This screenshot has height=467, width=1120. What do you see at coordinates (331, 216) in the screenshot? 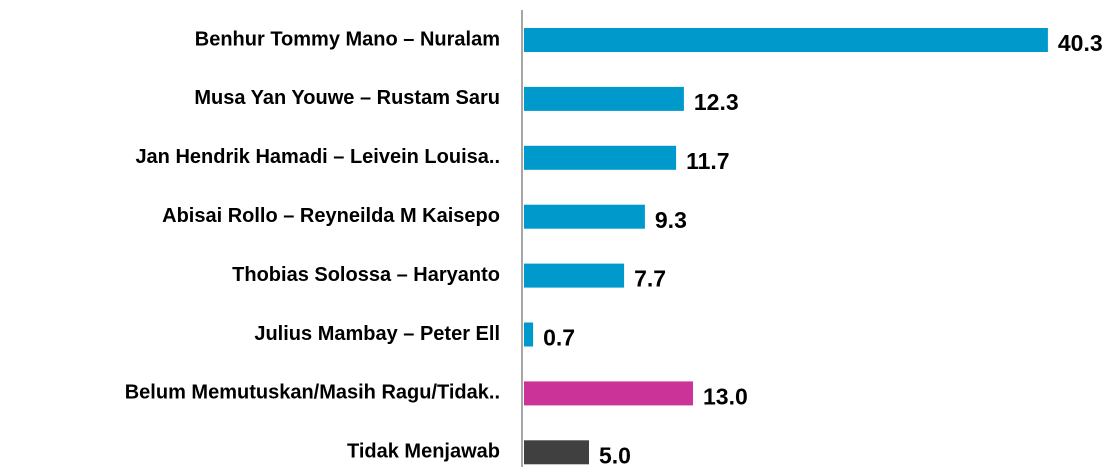
I see `category-label: Abisai Rollo – Reyneilda M Kaisepo` at bounding box center [331, 216].